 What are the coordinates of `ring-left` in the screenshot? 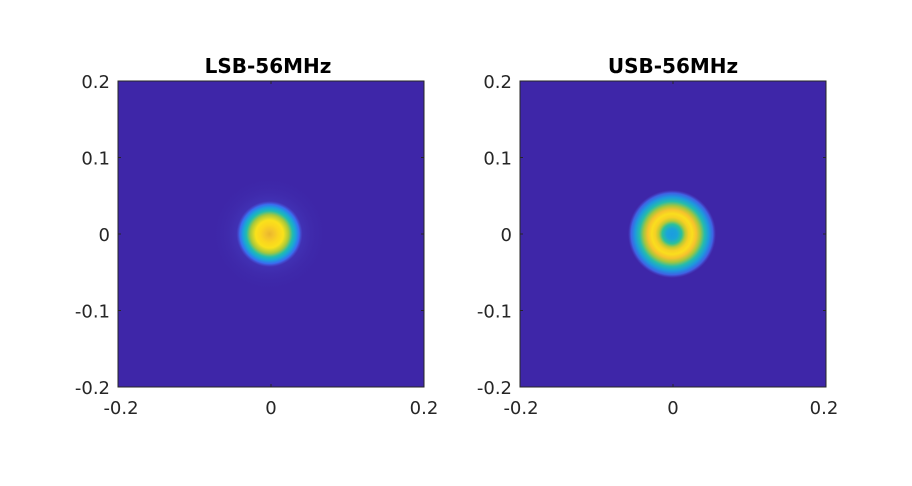 It's located at (269, 234).